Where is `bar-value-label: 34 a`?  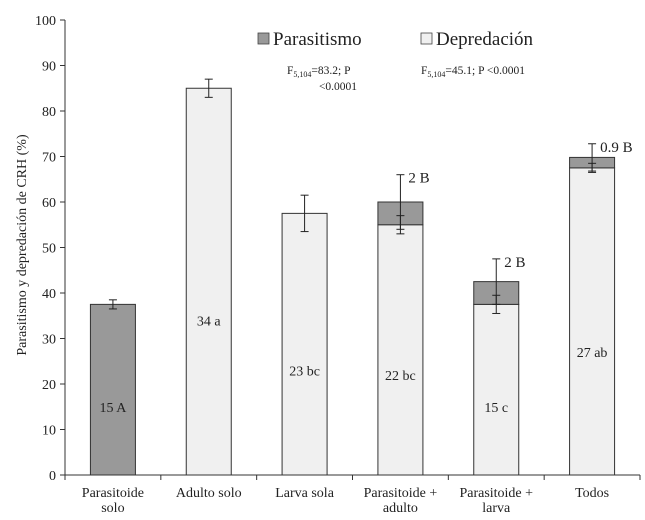 bar-value-label: 34 a is located at coordinates (209, 321).